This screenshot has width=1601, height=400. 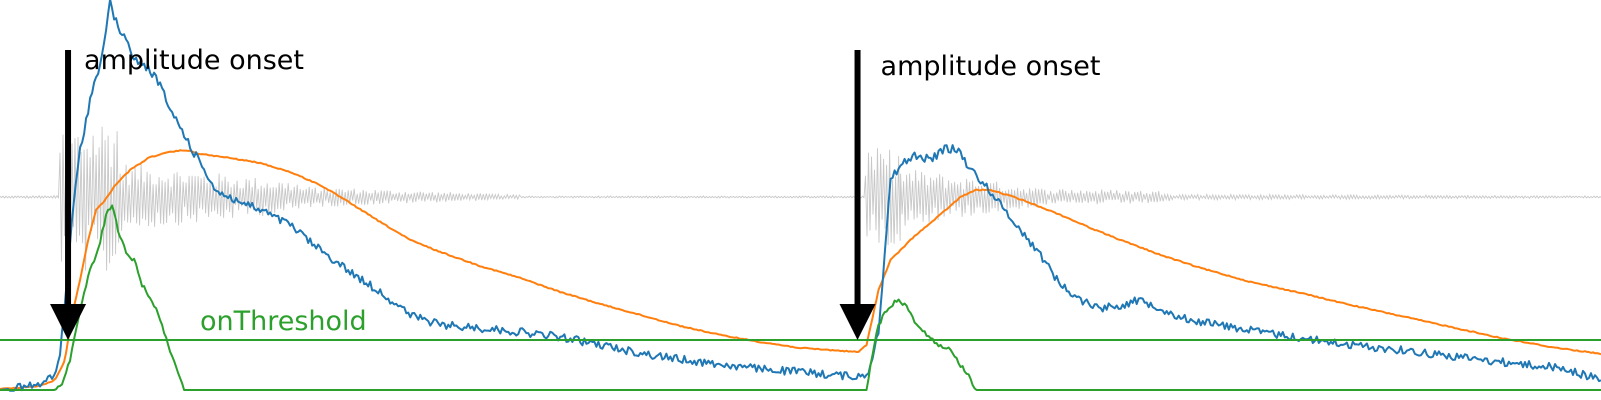 What do you see at coordinates (283, 321) in the screenshot?
I see `threshold-label: onThreshold` at bounding box center [283, 321].